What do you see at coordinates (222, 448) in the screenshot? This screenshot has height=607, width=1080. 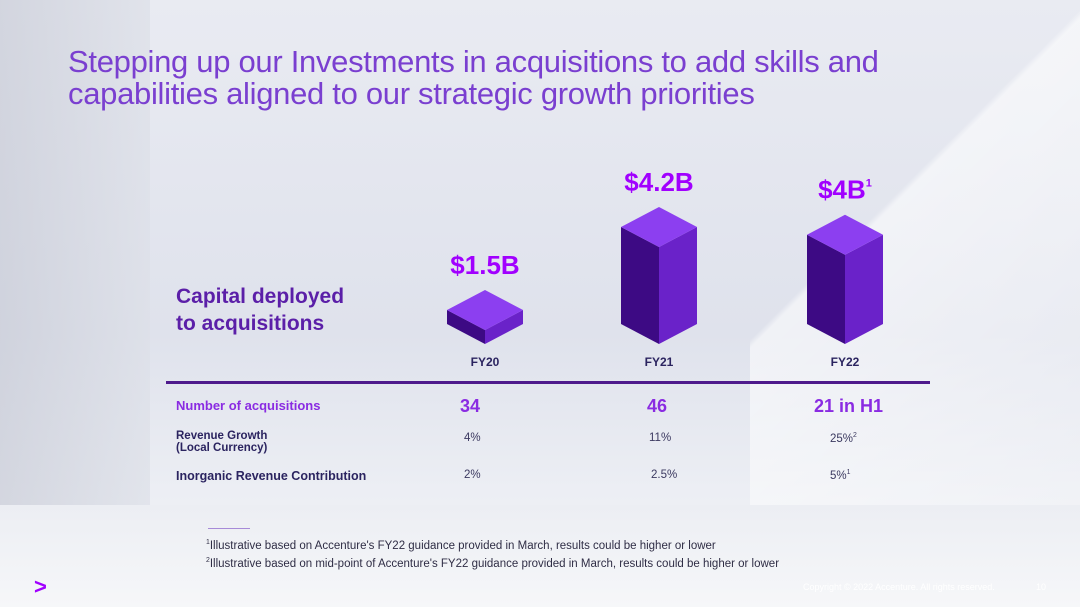 I see `row-label-revenue-growth-line-2: (Local Currency)` at bounding box center [222, 448].